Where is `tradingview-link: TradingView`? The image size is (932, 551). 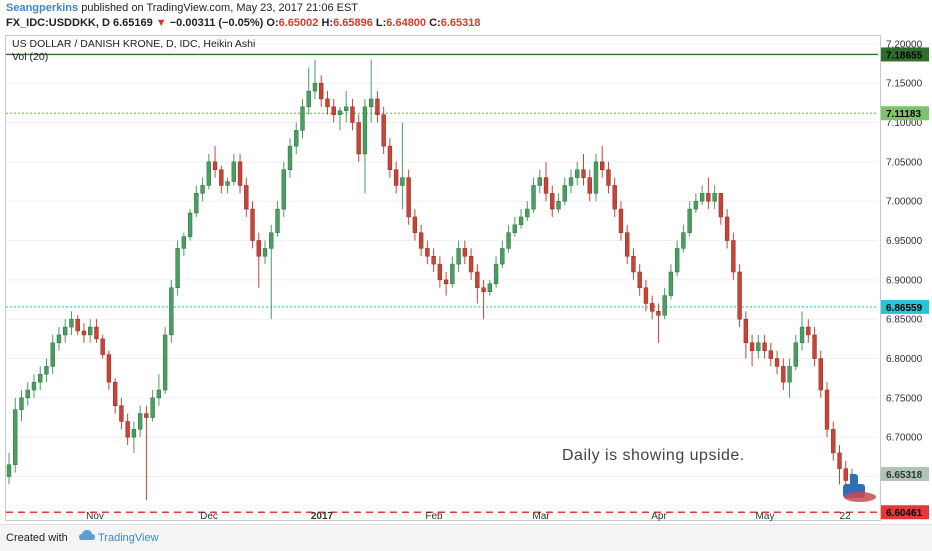 tradingview-link: TradingView is located at coordinates (128, 538).